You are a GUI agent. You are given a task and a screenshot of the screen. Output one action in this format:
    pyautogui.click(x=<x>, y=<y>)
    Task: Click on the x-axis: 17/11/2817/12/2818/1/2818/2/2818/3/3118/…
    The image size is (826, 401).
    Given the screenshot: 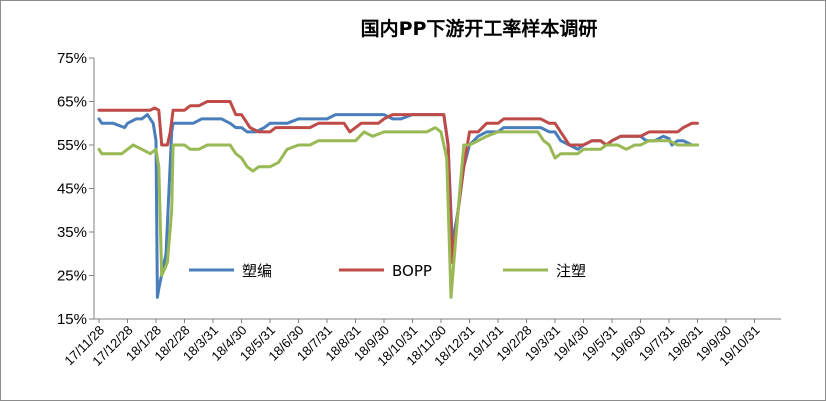 What is the action you would take?
    pyautogui.click(x=421, y=343)
    